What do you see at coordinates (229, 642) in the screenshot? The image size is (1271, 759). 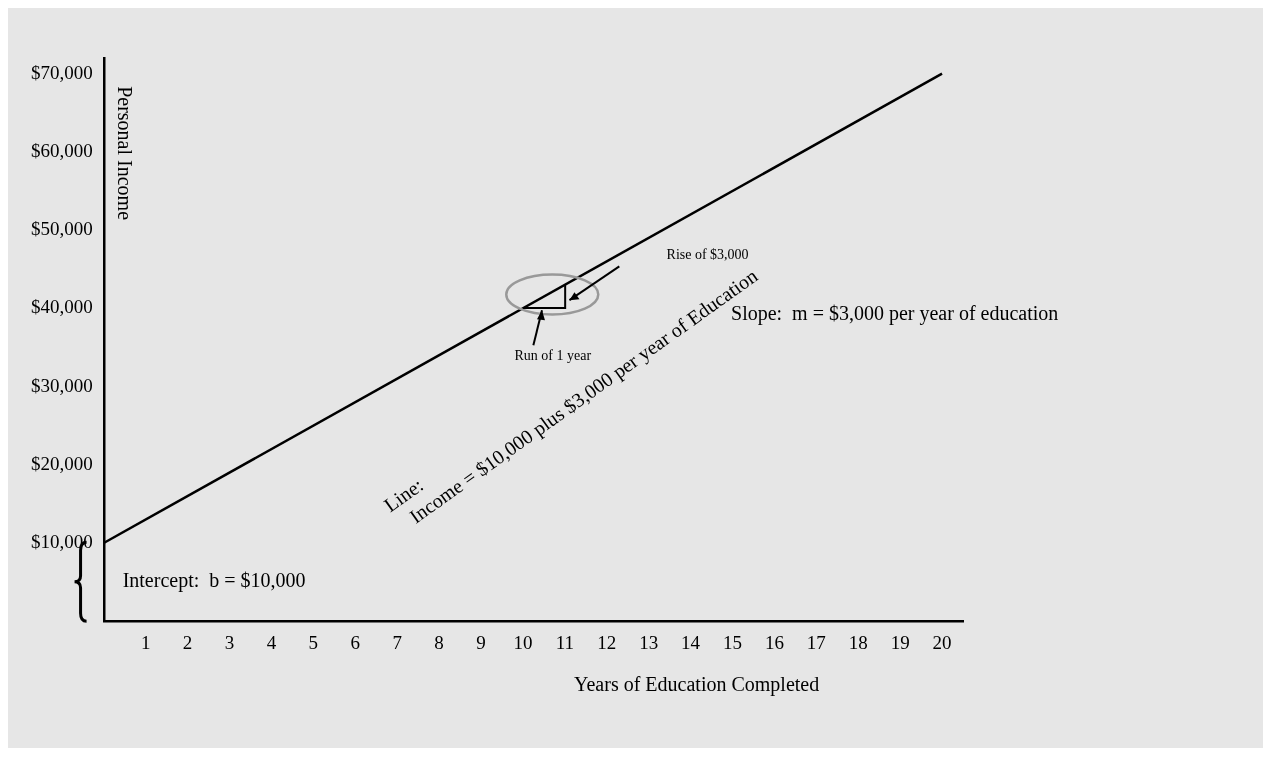 I see `x-tick-label: 3` at bounding box center [229, 642].